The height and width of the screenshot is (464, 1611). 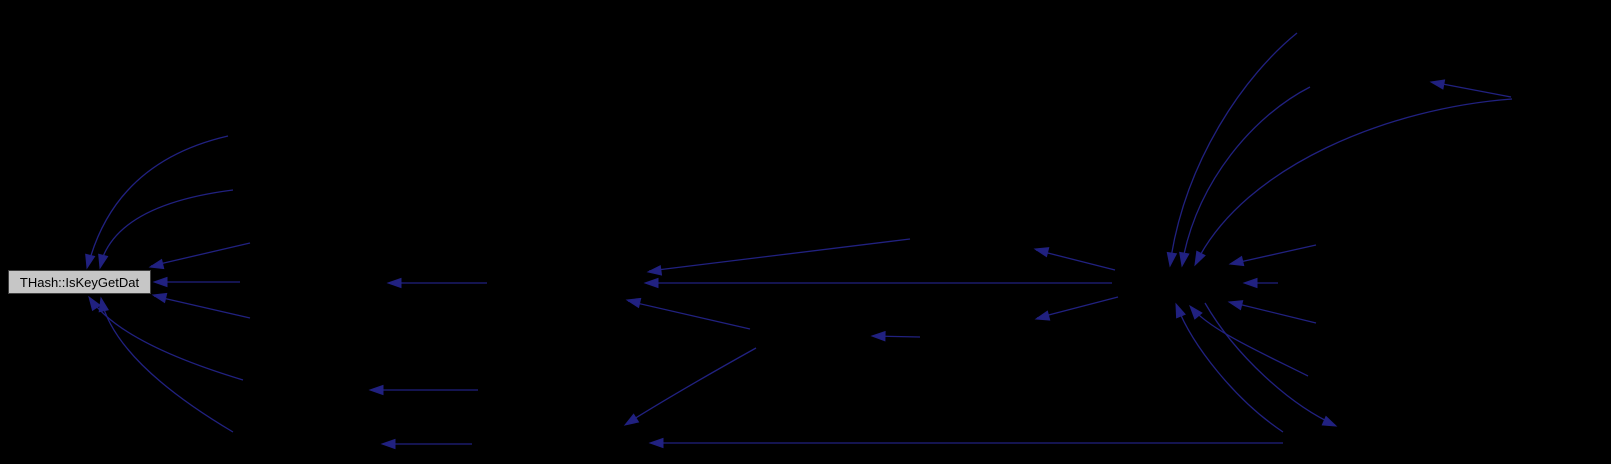 What do you see at coordinates (1353, 182) in the screenshot?
I see `edge-farright-sweep-to-hub` at bounding box center [1353, 182].